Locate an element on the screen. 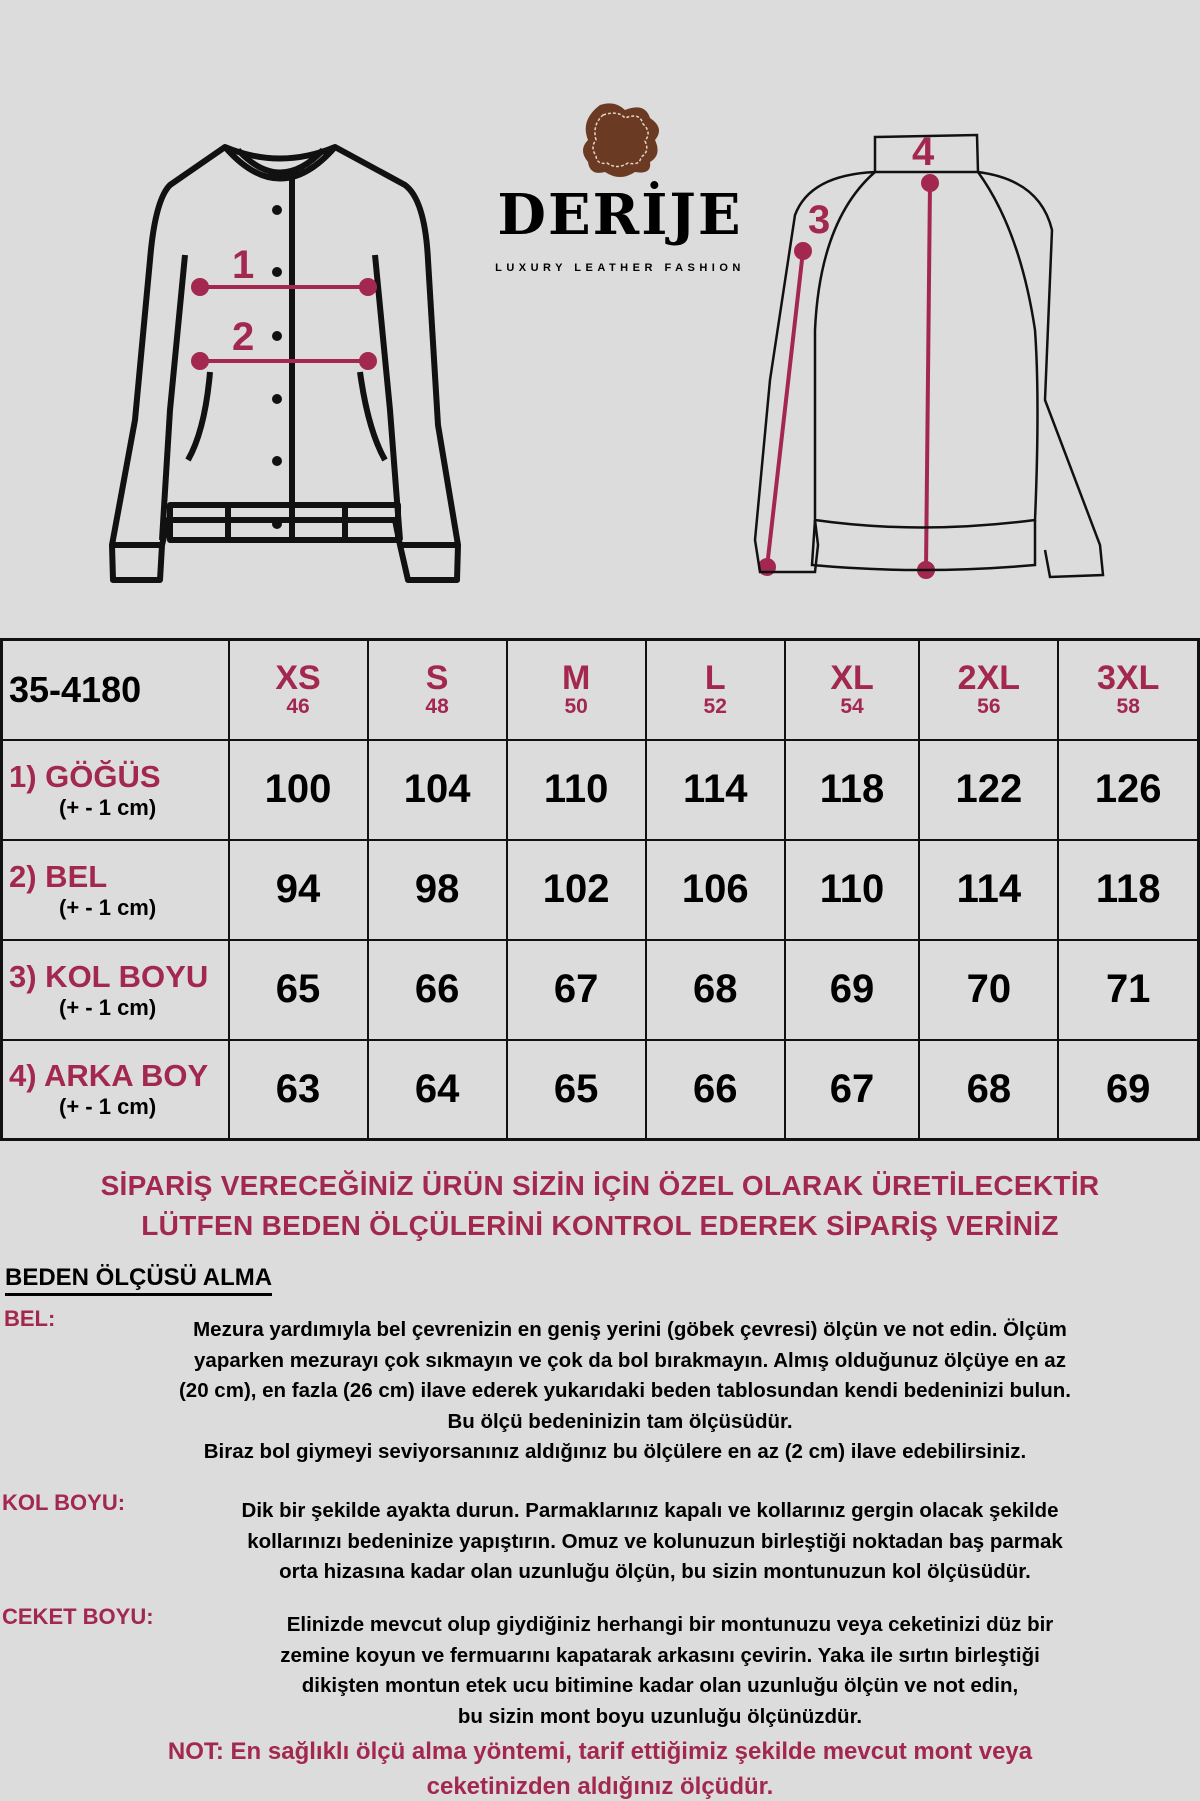  label-2: 2 is located at coordinates (243, 337).